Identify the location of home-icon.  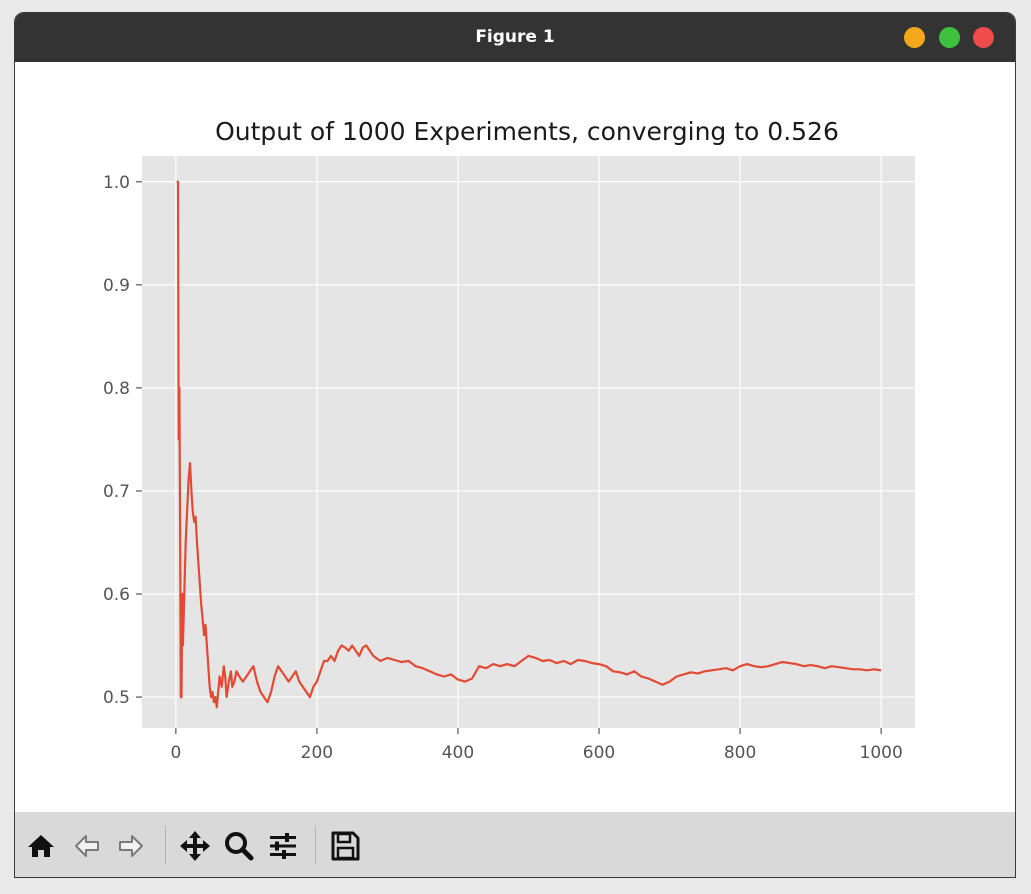
(41, 846).